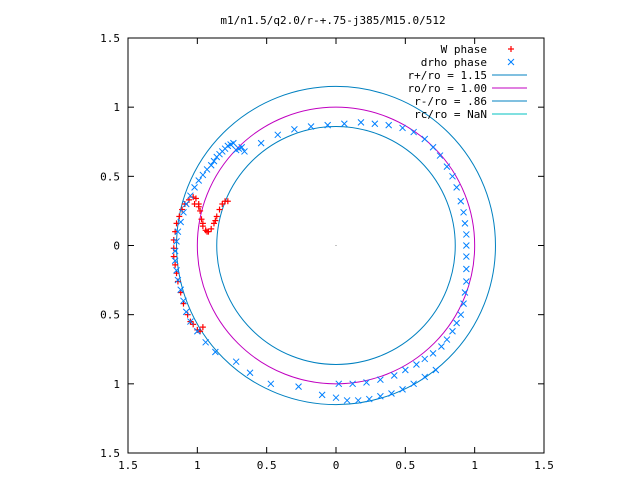 This screenshot has height=480, width=640. I want to click on y-tick-label: 0.5, so click(110, 315).